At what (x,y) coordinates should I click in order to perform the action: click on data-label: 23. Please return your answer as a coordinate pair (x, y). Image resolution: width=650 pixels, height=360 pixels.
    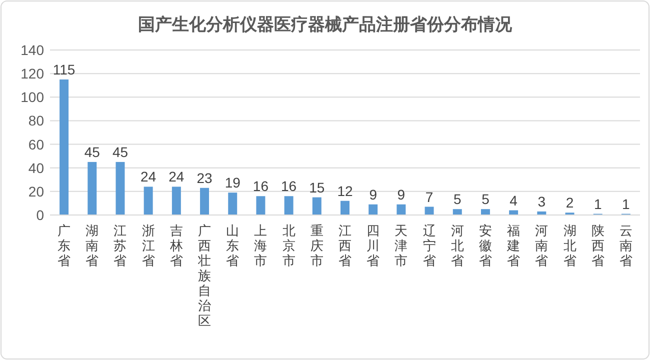
    Looking at the image, I should click on (204, 178).